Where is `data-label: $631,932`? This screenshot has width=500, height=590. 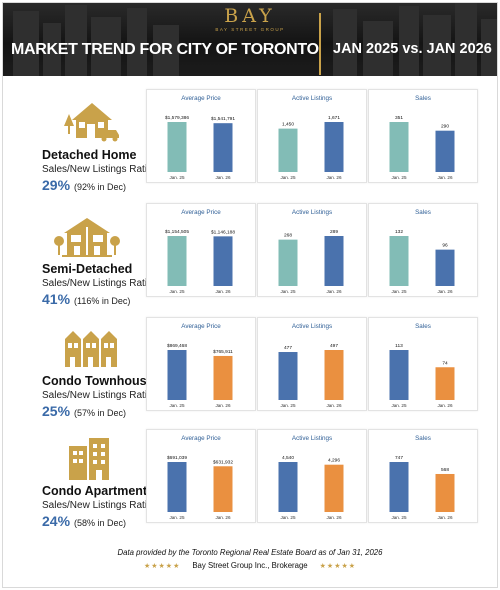
data-label: $631,932 is located at coordinates (223, 462).